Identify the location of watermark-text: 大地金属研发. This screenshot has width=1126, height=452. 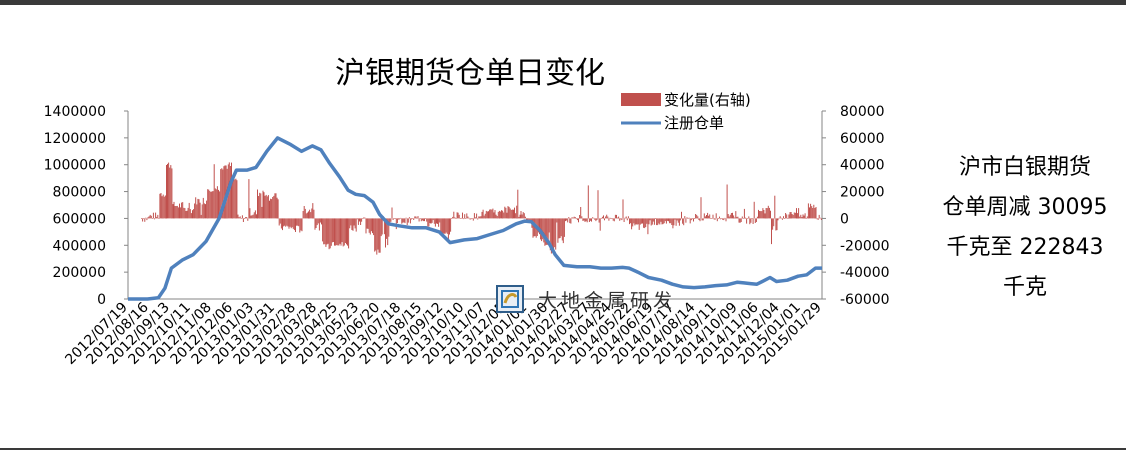
(607, 300).